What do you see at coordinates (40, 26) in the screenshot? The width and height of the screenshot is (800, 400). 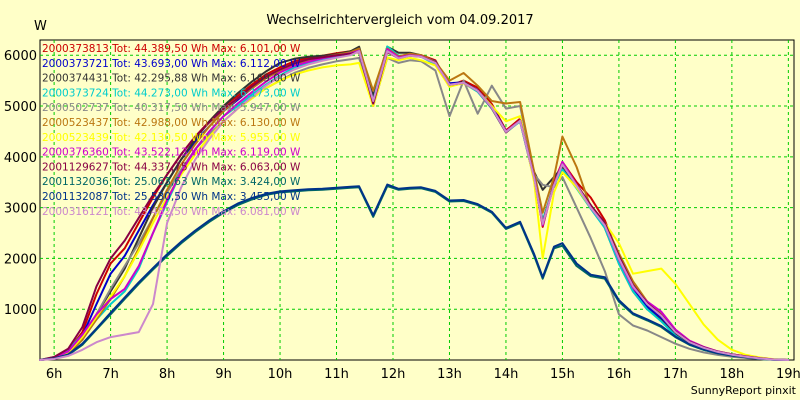 I see `y-axis-unit: W` at bounding box center [40, 26].